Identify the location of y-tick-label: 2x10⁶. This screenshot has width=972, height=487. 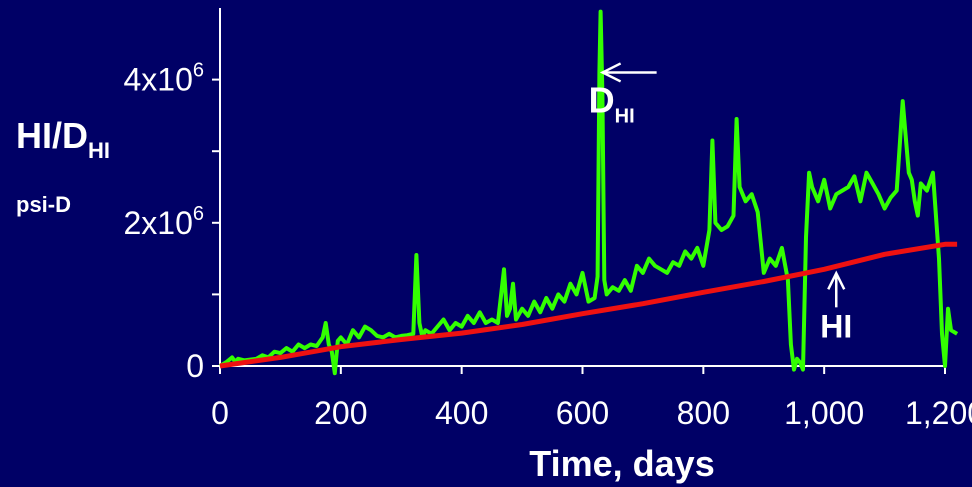
(163, 222).